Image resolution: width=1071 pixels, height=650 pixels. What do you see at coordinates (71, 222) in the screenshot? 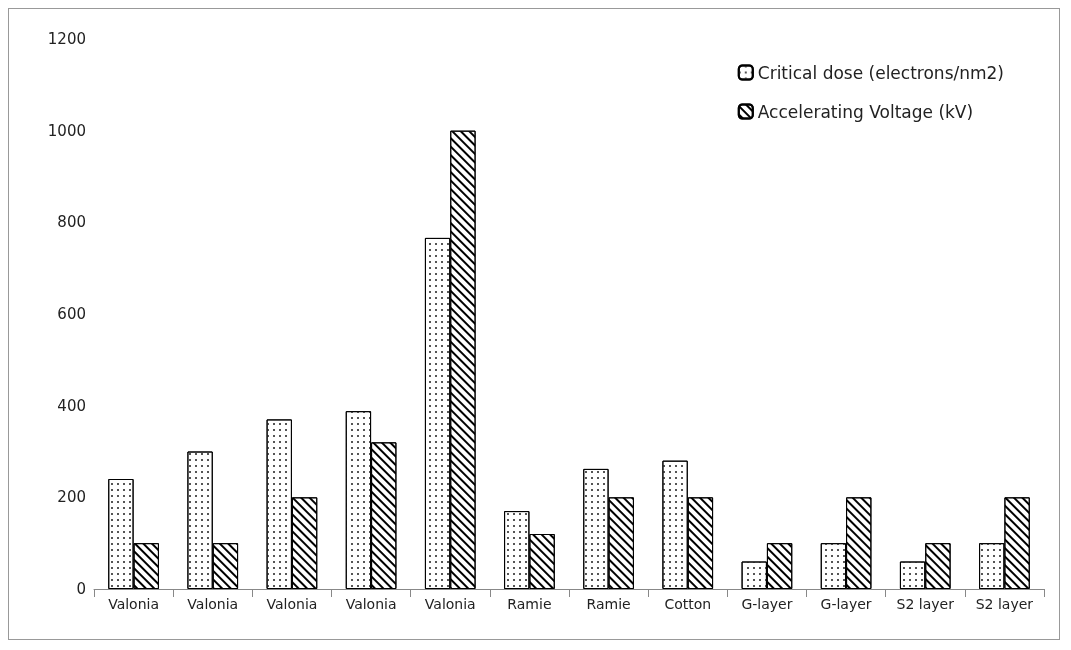
I see `y-tick-label: 800` at bounding box center [71, 222].